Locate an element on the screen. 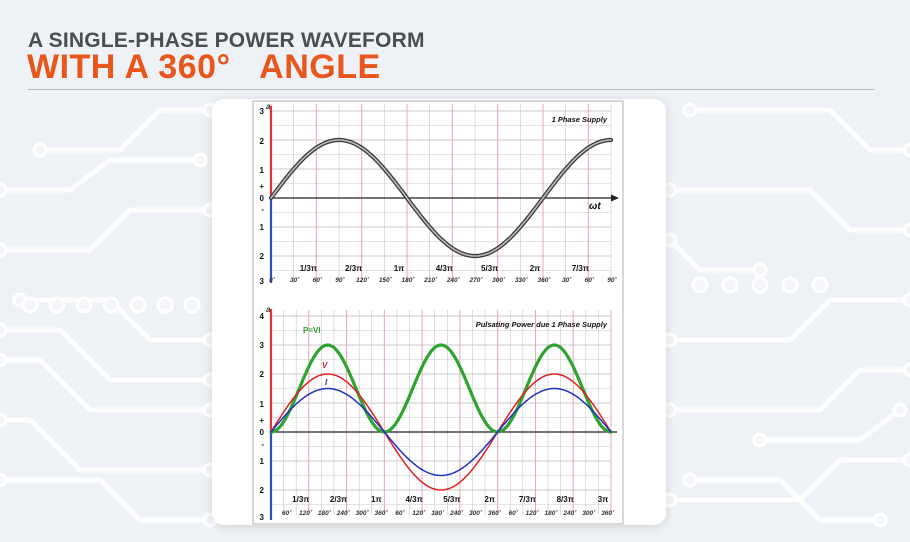 This screenshot has width=910, height=542. power-curve is located at coordinates (441, 388).